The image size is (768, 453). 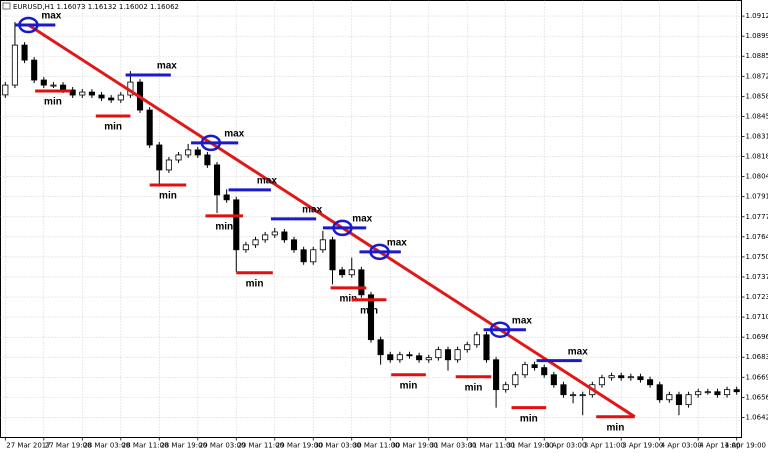 What do you see at coordinates (757, 16) in the screenshot?
I see `y-tick-label: 1.09125` at bounding box center [757, 16].